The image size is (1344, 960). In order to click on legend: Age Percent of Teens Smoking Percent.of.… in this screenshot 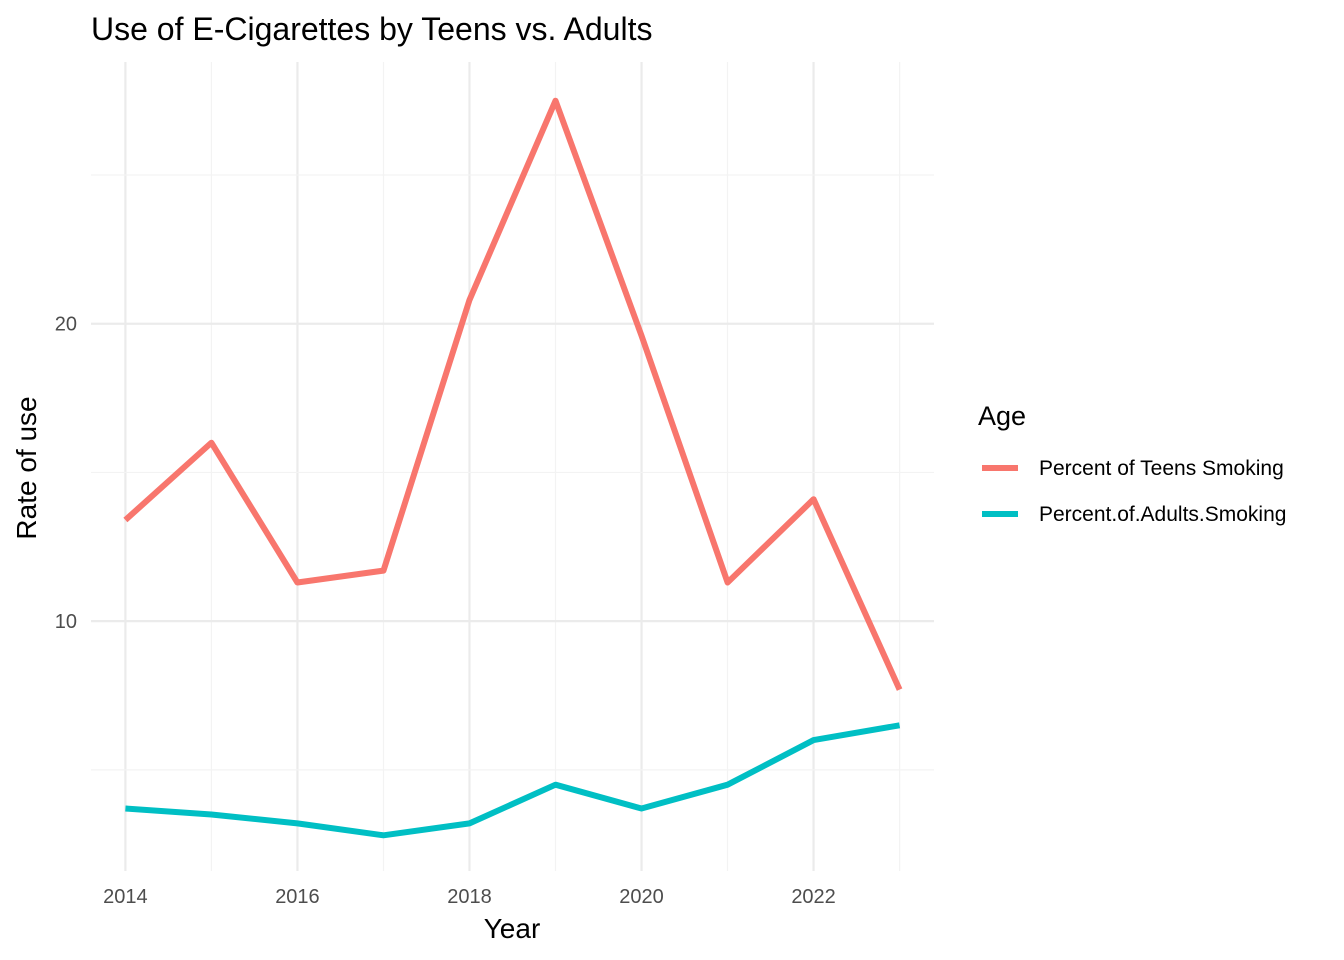, I will do `click(1132, 463)`.